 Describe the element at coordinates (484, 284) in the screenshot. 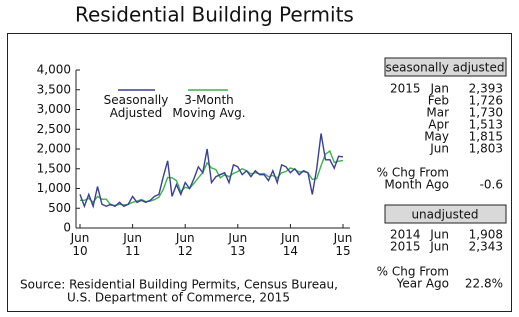

I see `change-value: 22.8%` at that location.